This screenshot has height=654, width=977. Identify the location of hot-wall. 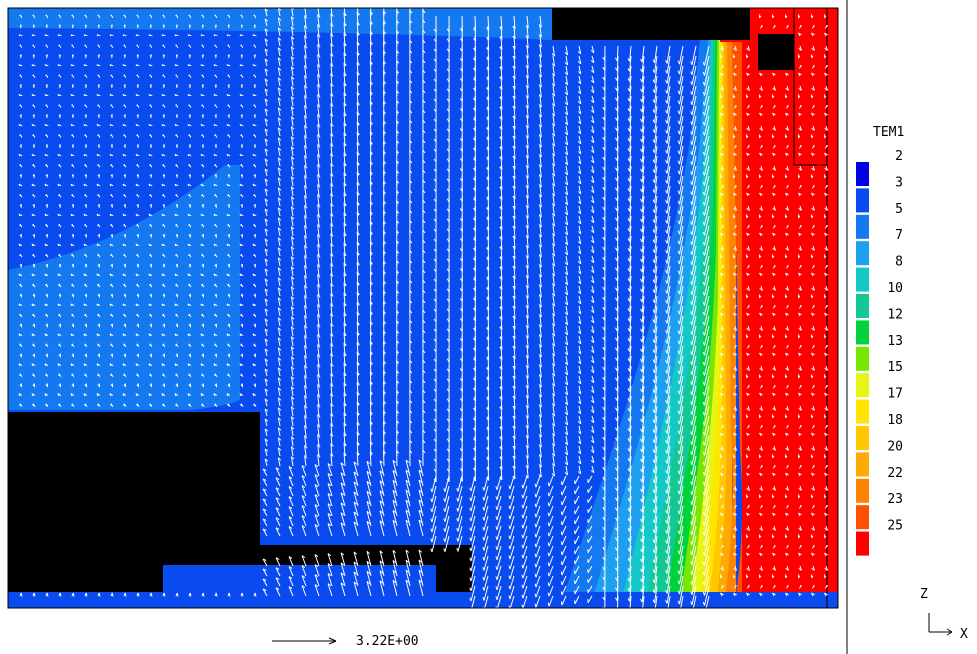
(790, 308).